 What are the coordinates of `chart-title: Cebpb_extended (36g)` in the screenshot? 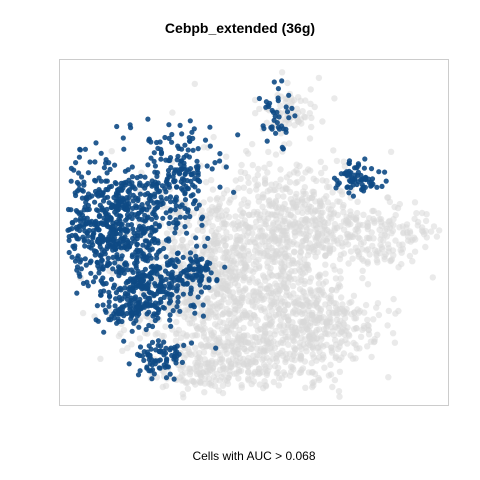 It's located at (240, 28).